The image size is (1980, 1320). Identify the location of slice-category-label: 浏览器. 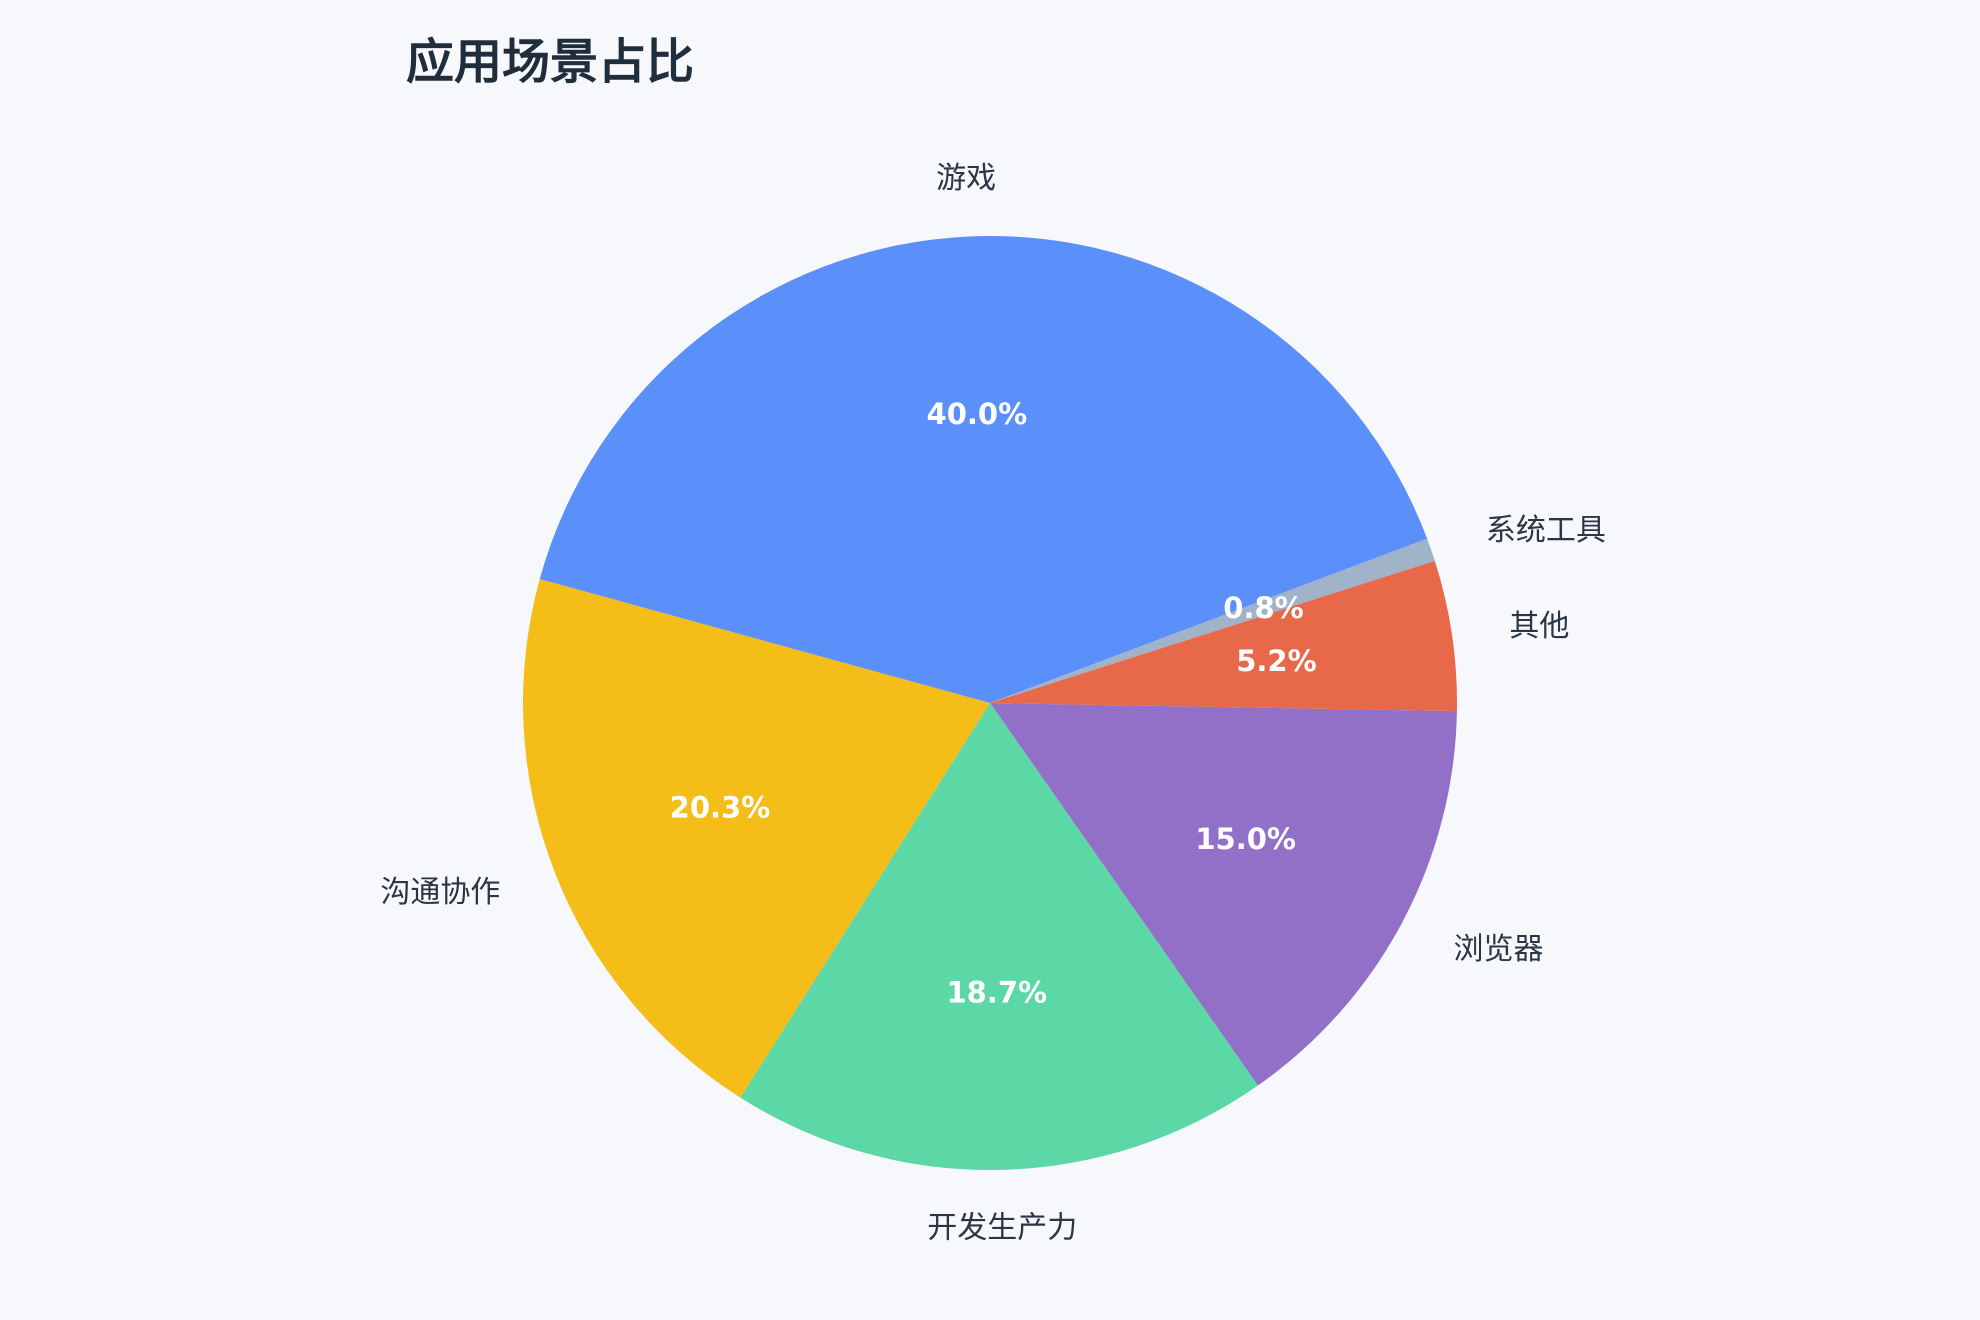
(1499, 949).